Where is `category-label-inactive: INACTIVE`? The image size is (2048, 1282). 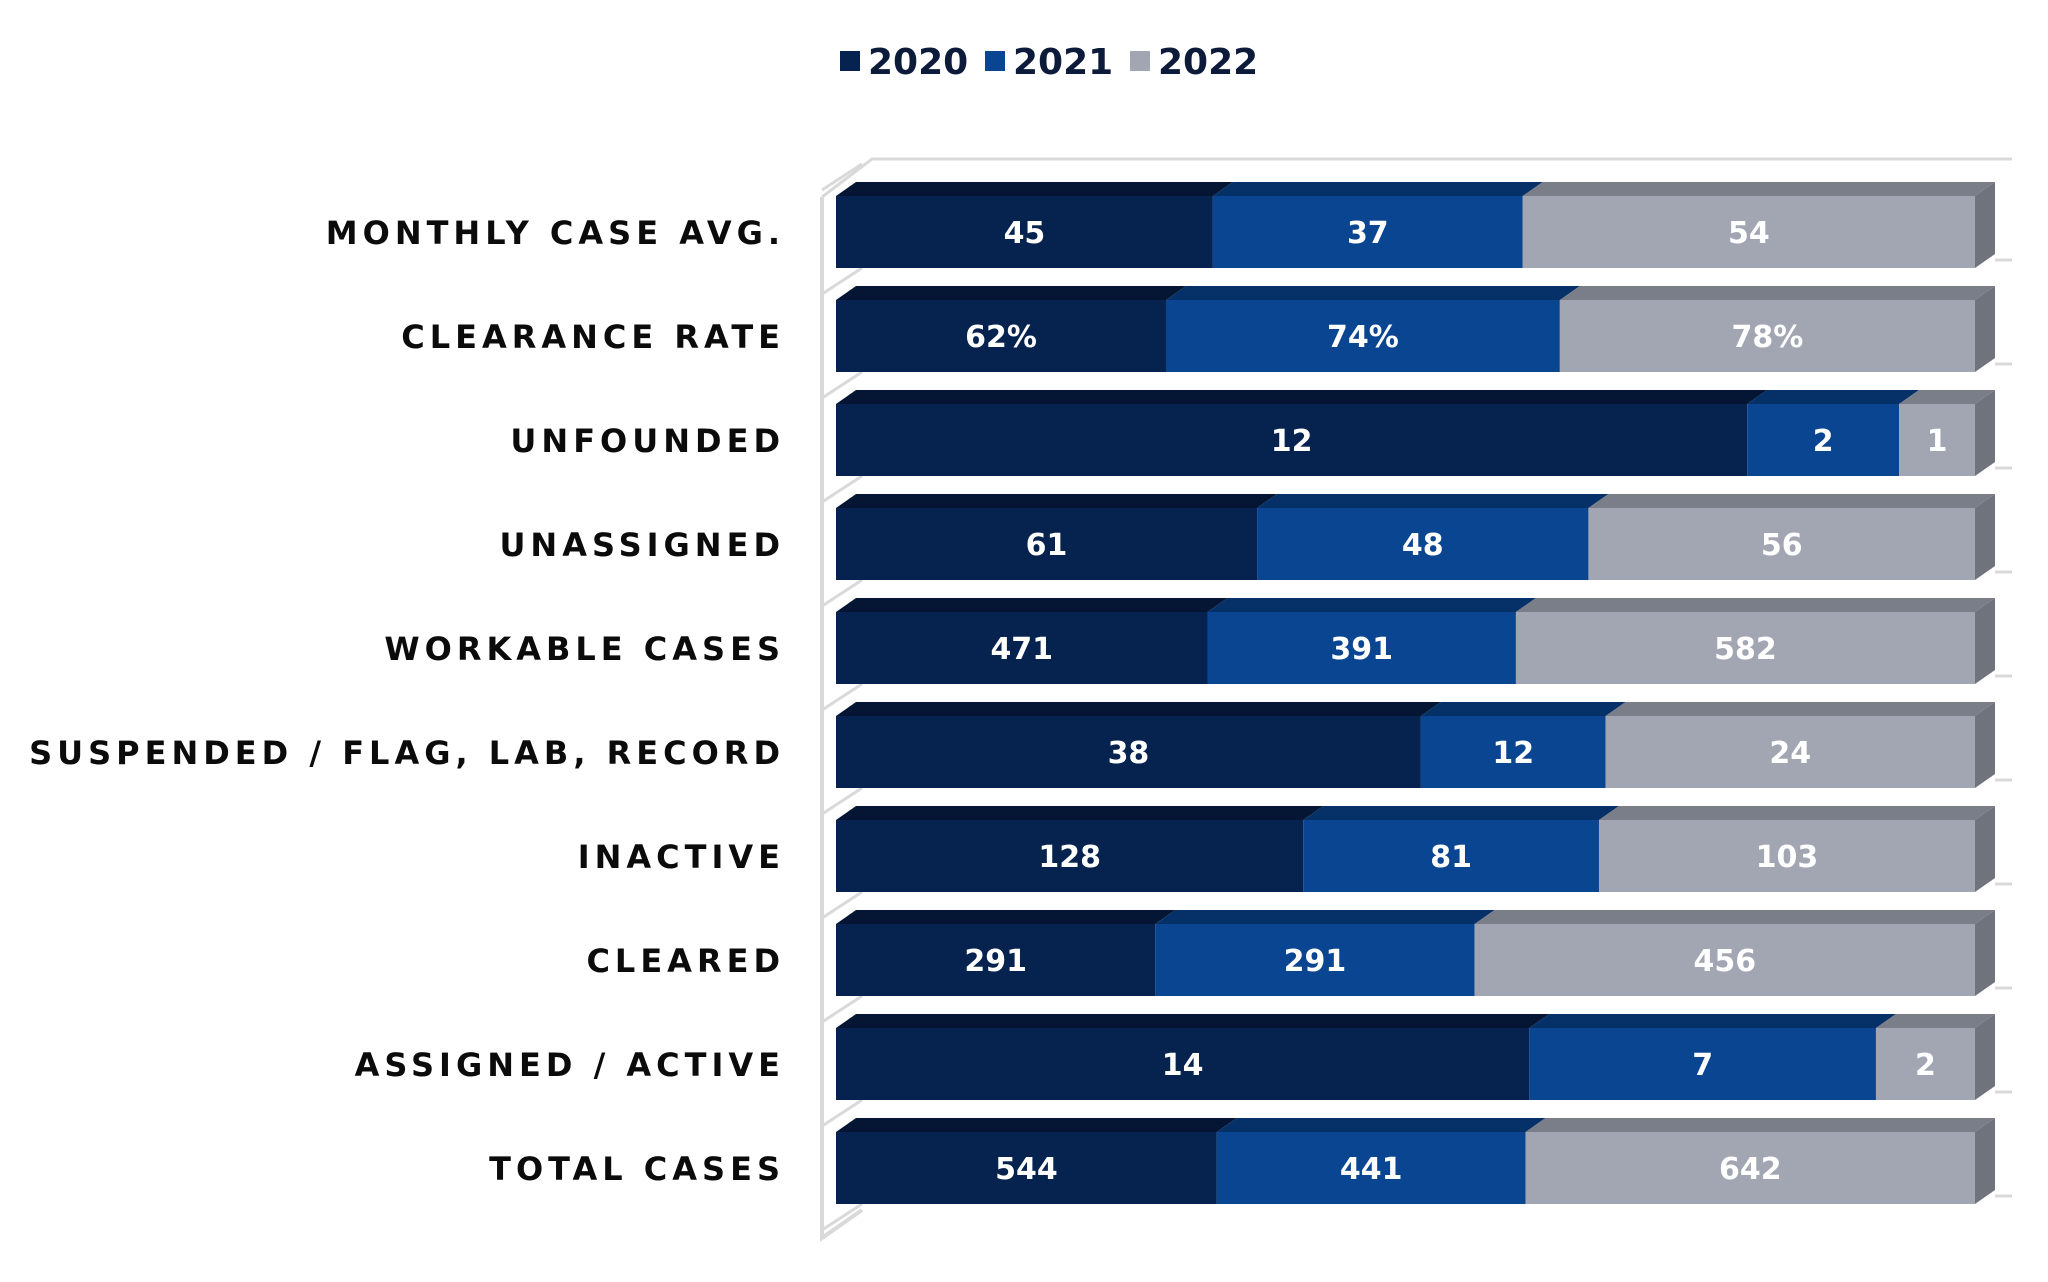 category-label-inactive: INACTIVE is located at coordinates (681, 857).